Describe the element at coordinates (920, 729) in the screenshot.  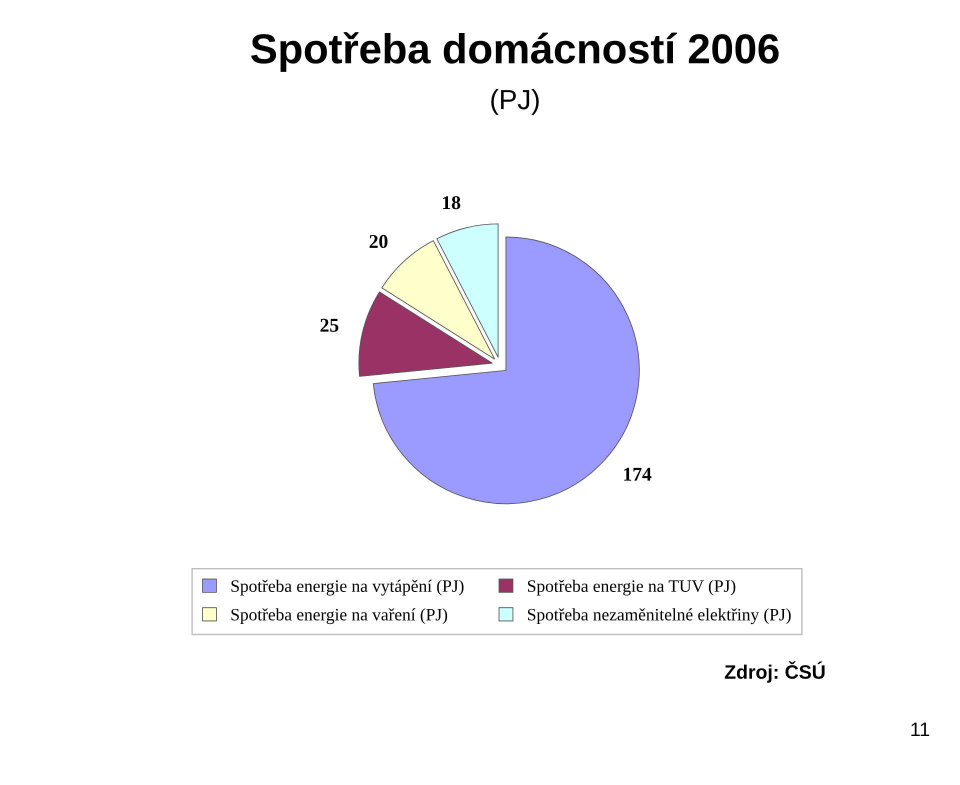
I see `text: 11` at that location.